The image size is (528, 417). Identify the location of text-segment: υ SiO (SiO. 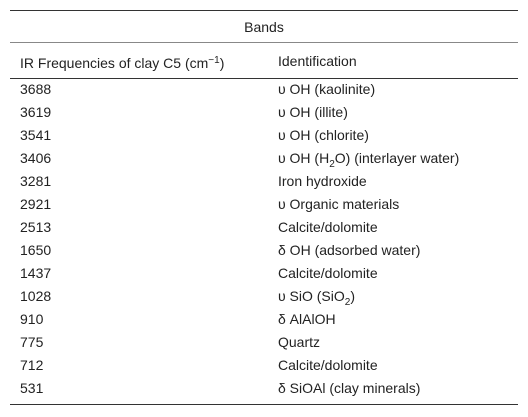
(311, 296).